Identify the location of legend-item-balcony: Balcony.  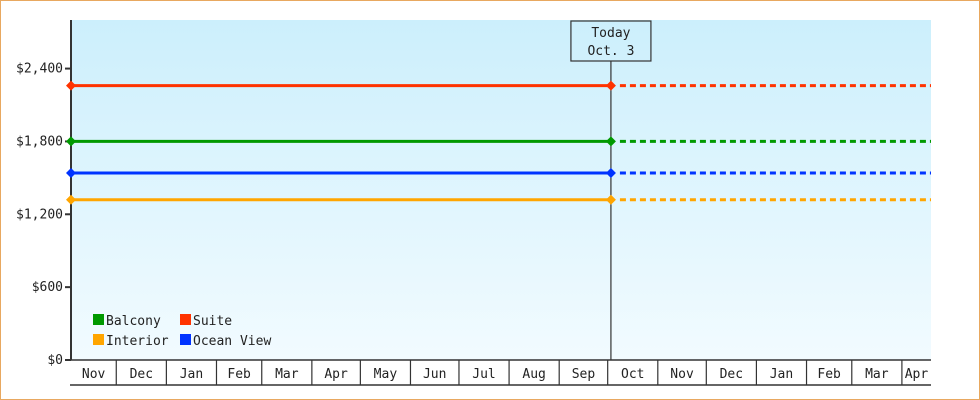
(127, 321).